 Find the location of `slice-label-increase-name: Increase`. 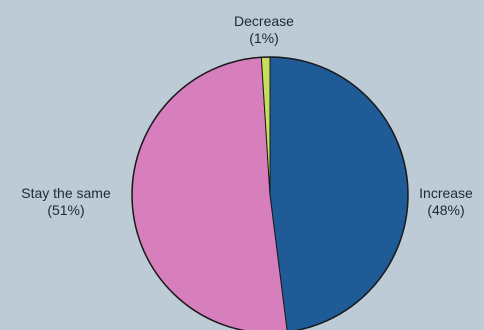

slice-label-increase-name: Increase is located at coordinates (446, 193).